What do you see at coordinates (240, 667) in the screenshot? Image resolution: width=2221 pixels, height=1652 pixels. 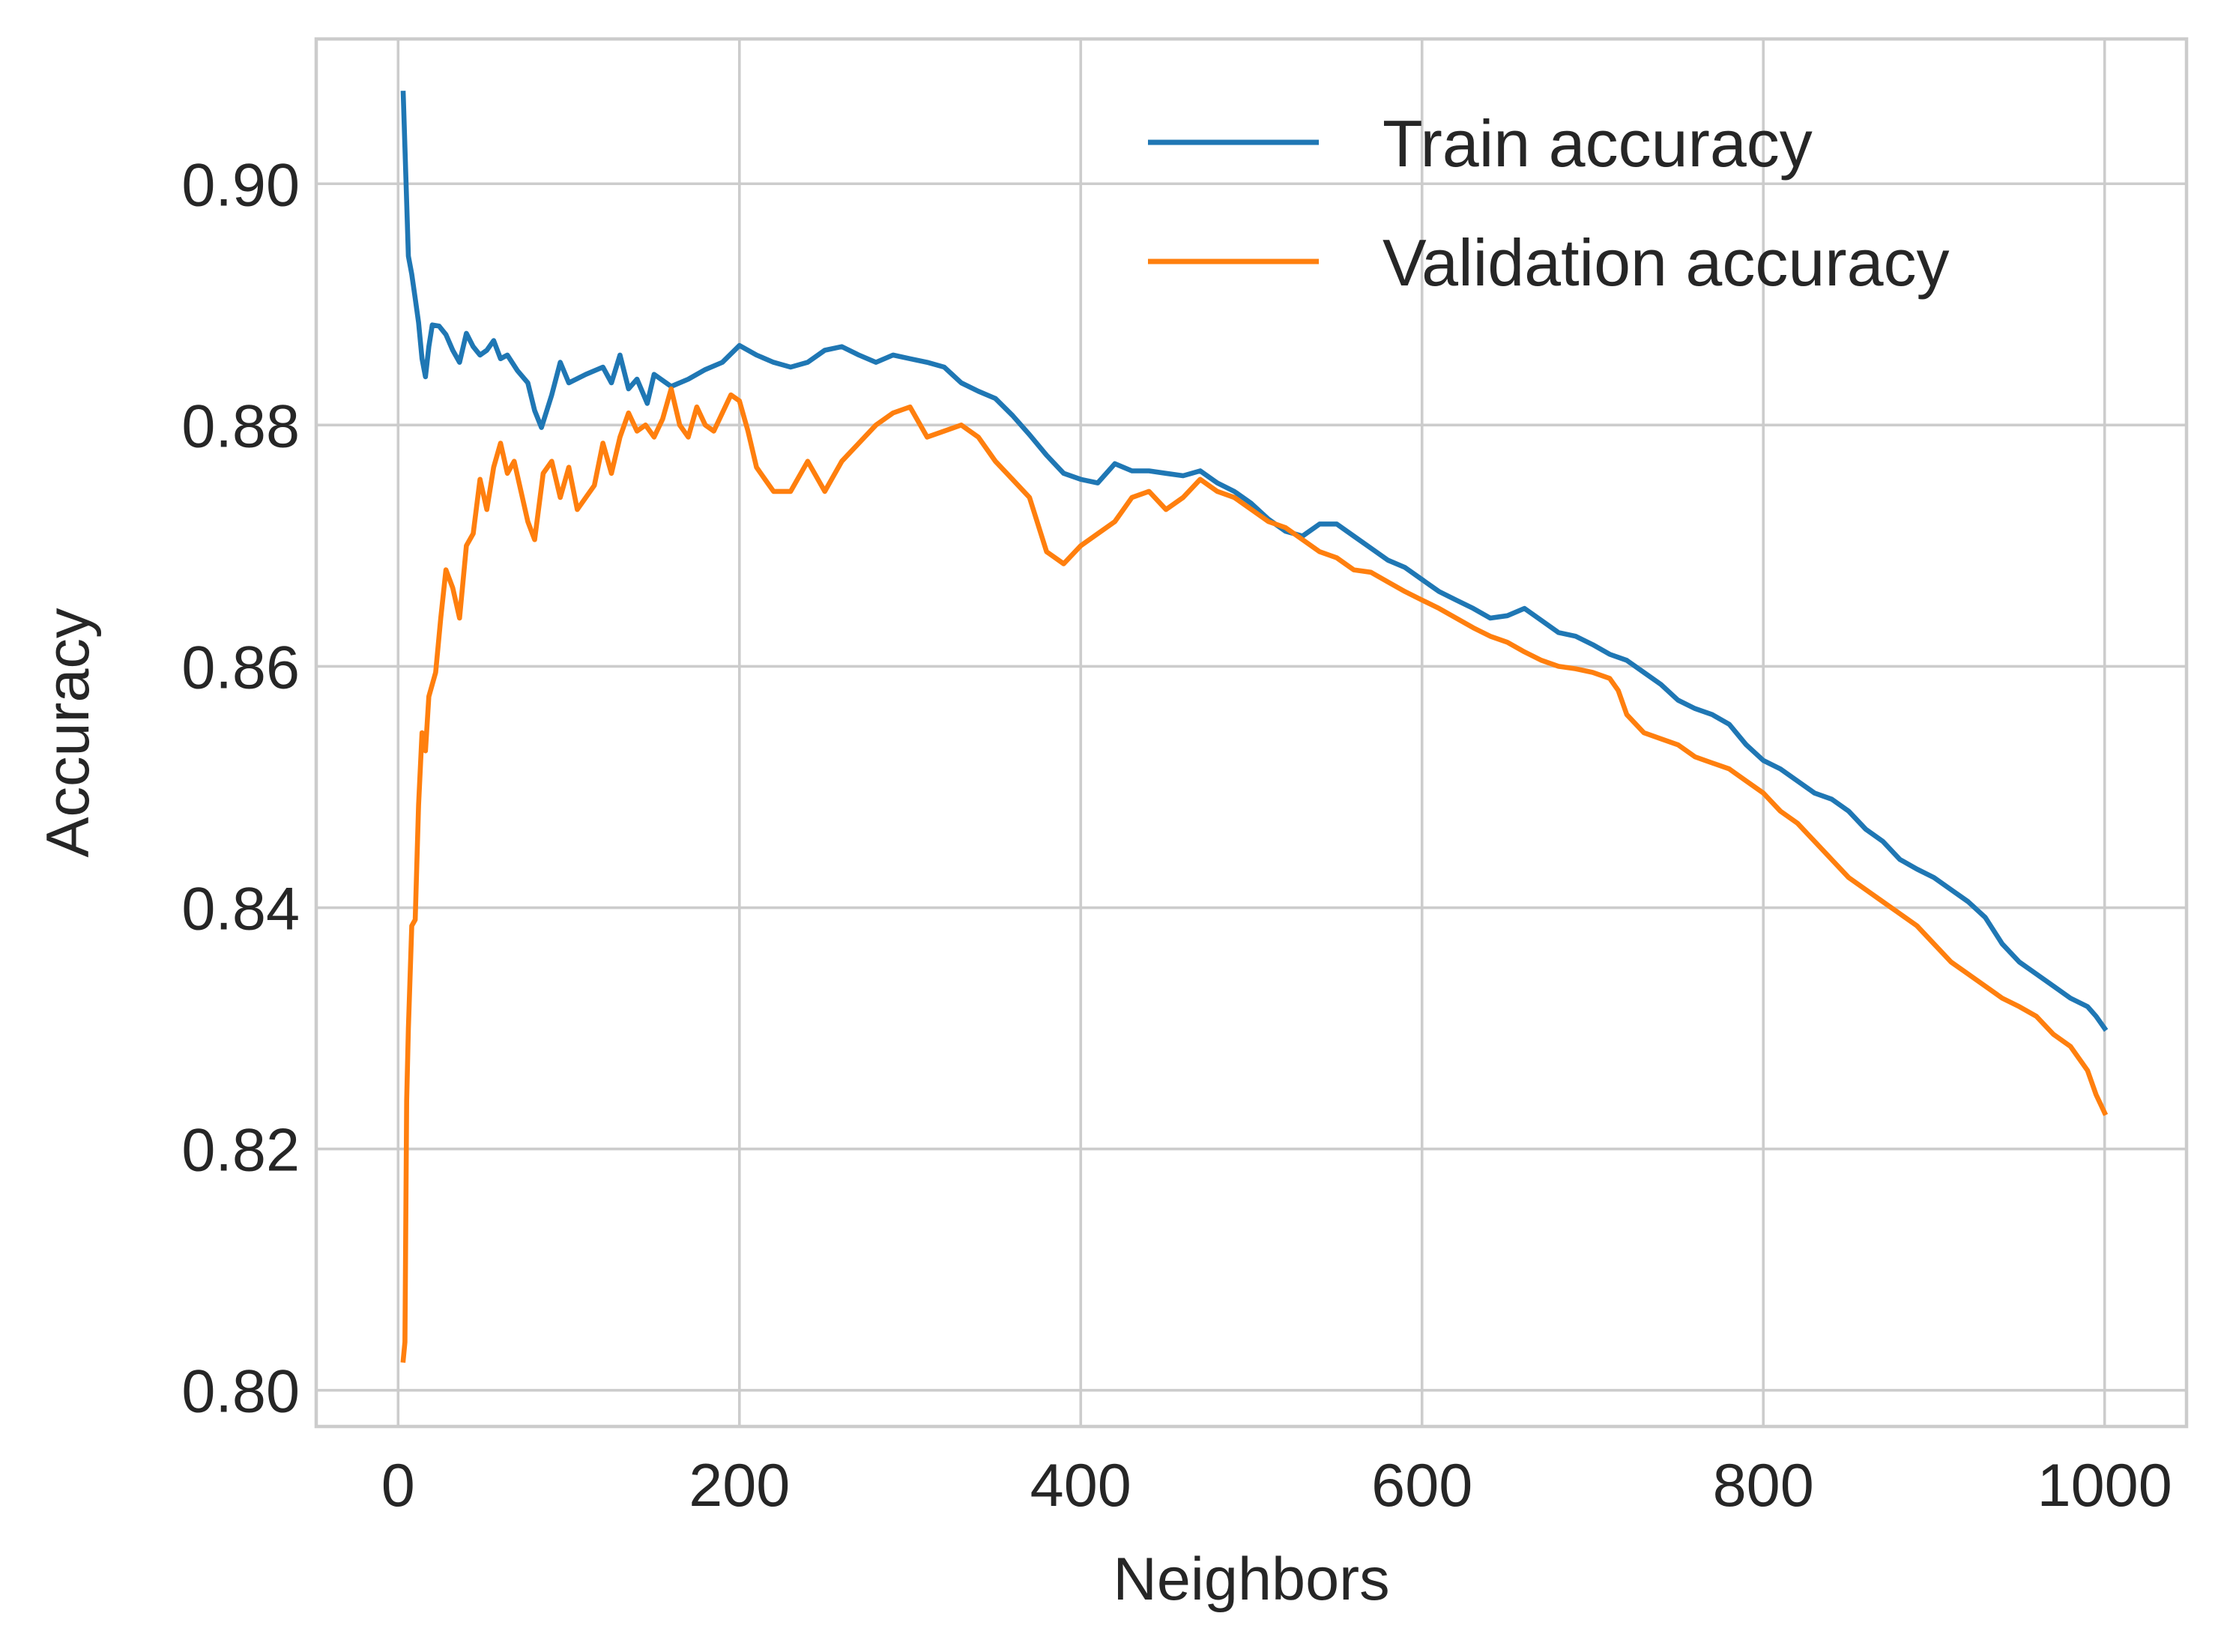 I see `y-tick-label: 0.86` at bounding box center [240, 667].